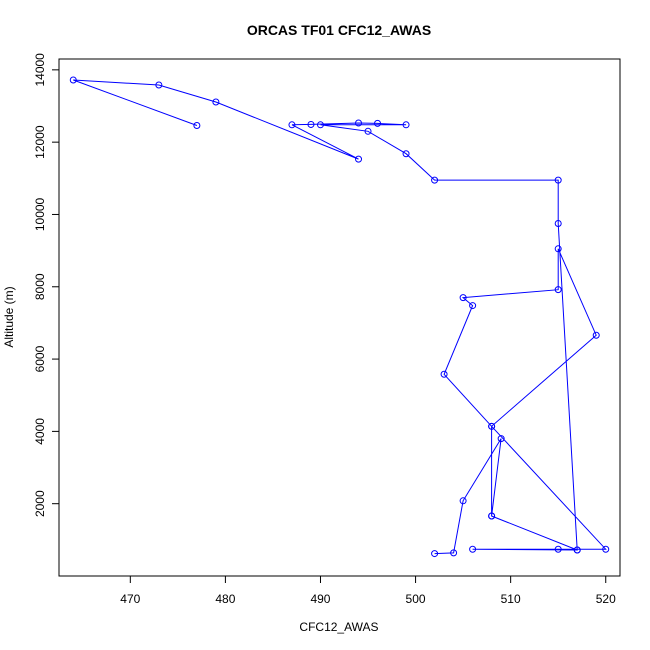 This screenshot has width=650, height=650. I want to click on x-tick-label: 500, so click(416, 599).